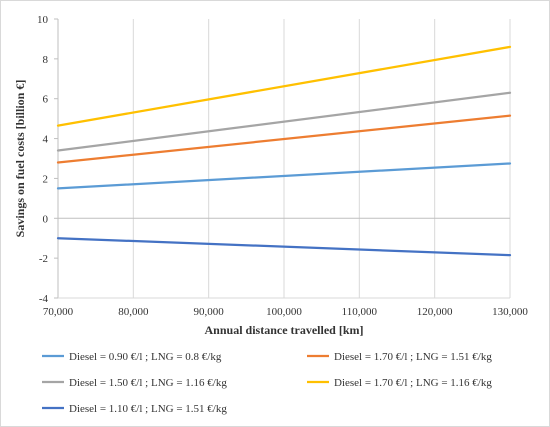 Image resolution: width=550 pixels, height=427 pixels. Describe the element at coordinates (145, 357) in the screenshot. I see `legend-label-1: Diesel = 0.90 €/l ; LNG = 0.8 €/kg` at that location.